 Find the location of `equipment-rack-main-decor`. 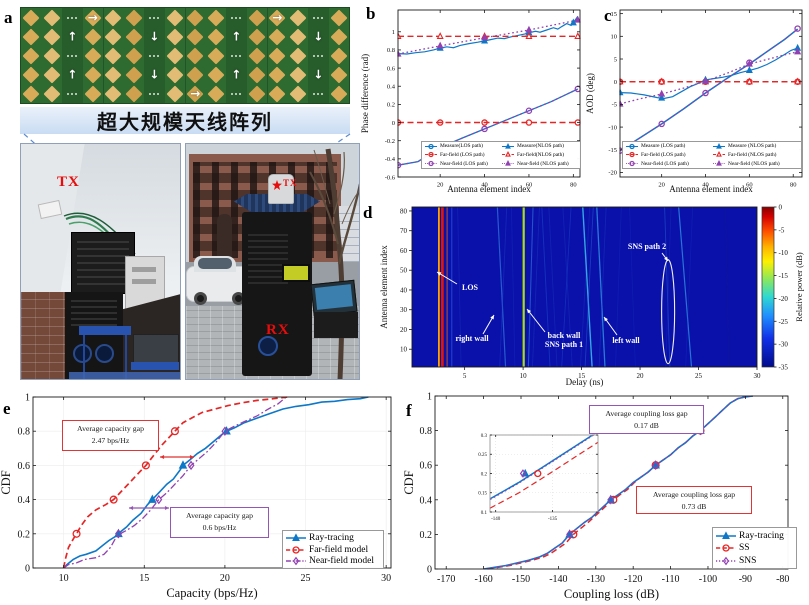

equipment-rack-main-decor is located at coordinates (94, 335).